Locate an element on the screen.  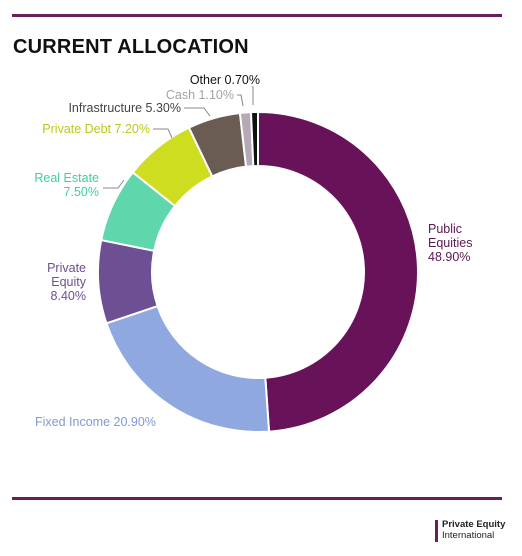
label-public-equities-line: 48.90% is located at coordinates (449, 257).